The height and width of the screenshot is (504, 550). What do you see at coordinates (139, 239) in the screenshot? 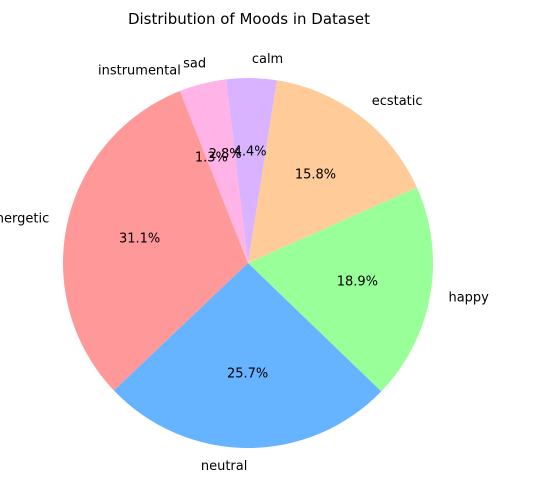
I see `slice-percent-energetic: 31.1%` at bounding box center [139, 239].